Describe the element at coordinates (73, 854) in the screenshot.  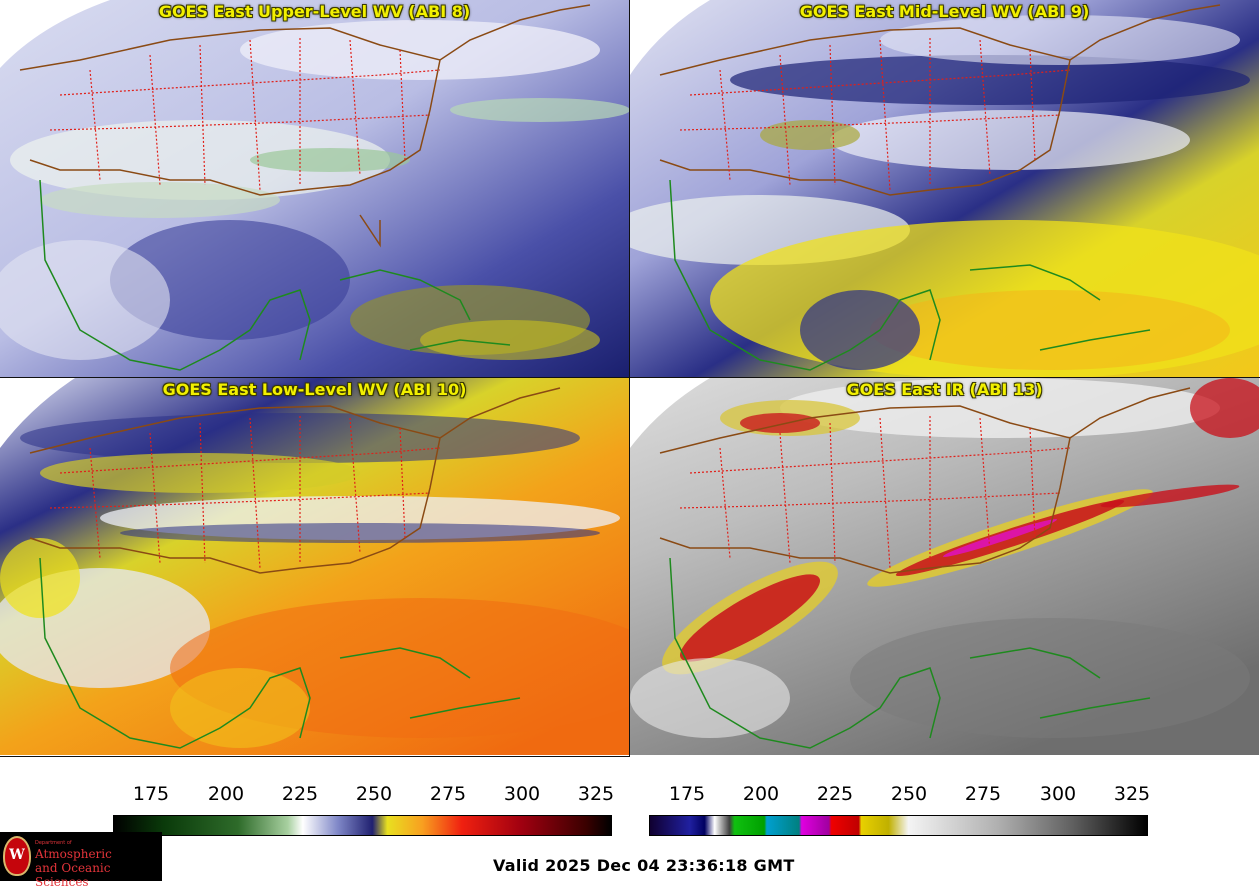
I see `logo-line1: Atmospheric` at that location.